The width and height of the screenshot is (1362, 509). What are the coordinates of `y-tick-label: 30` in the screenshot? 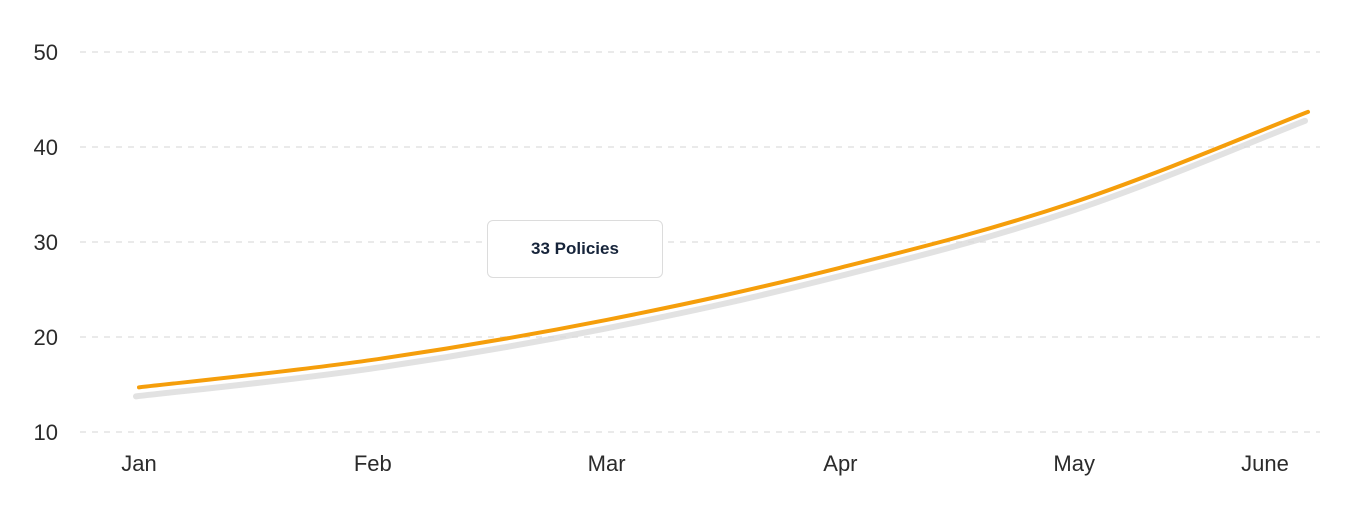 It's located at (46, 242).